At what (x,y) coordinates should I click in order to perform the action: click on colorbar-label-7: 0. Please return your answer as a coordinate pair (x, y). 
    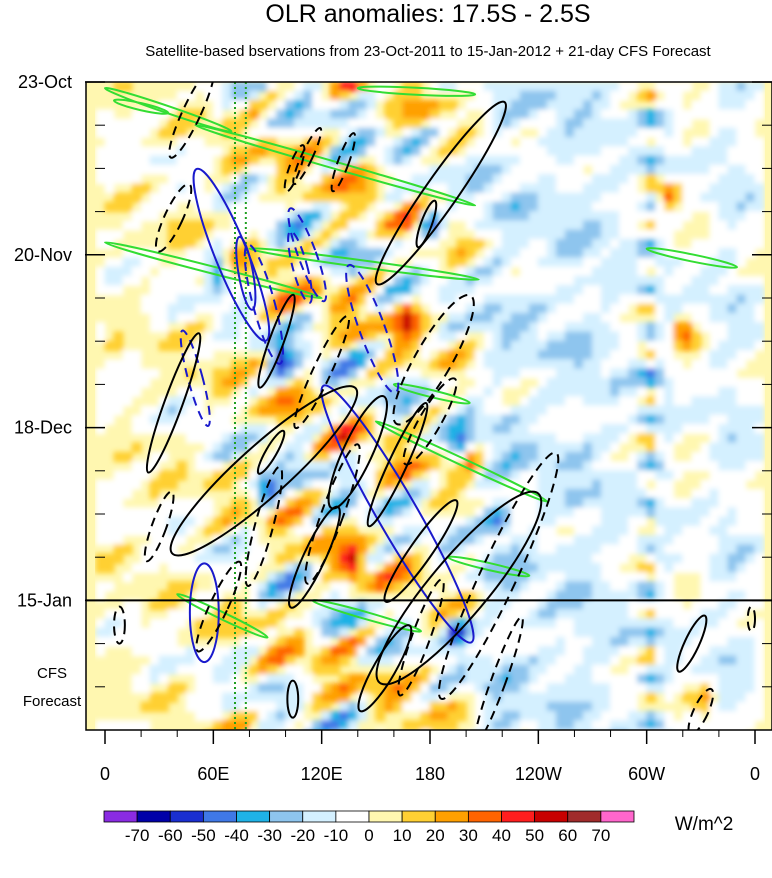
    Looking at the image, I should click on (368, 835).